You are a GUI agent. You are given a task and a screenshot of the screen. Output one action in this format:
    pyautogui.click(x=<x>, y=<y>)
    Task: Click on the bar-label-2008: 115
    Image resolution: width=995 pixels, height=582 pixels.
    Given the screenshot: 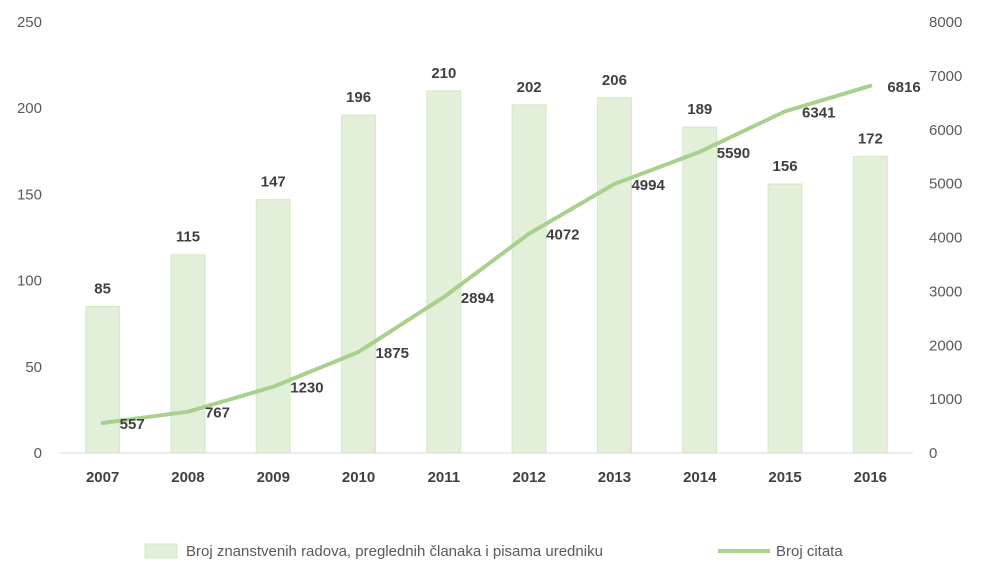 What is the action you would take?
    pyautogui.click(x=188, y=237)
    